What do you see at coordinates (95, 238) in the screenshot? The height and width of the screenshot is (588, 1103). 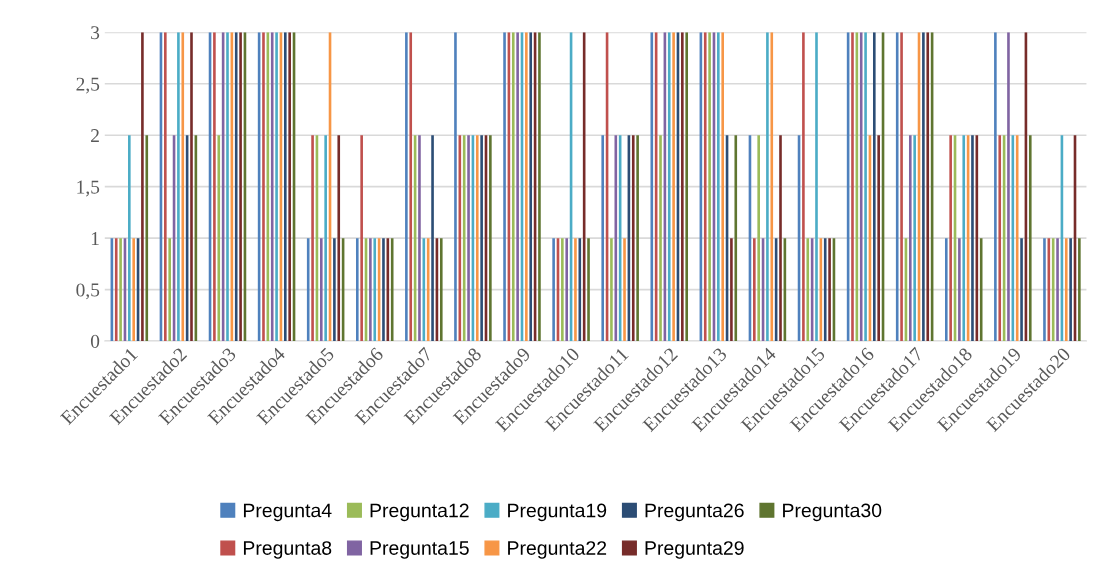 I see `y-tick-label: 1` at bounding box center [95, 238].